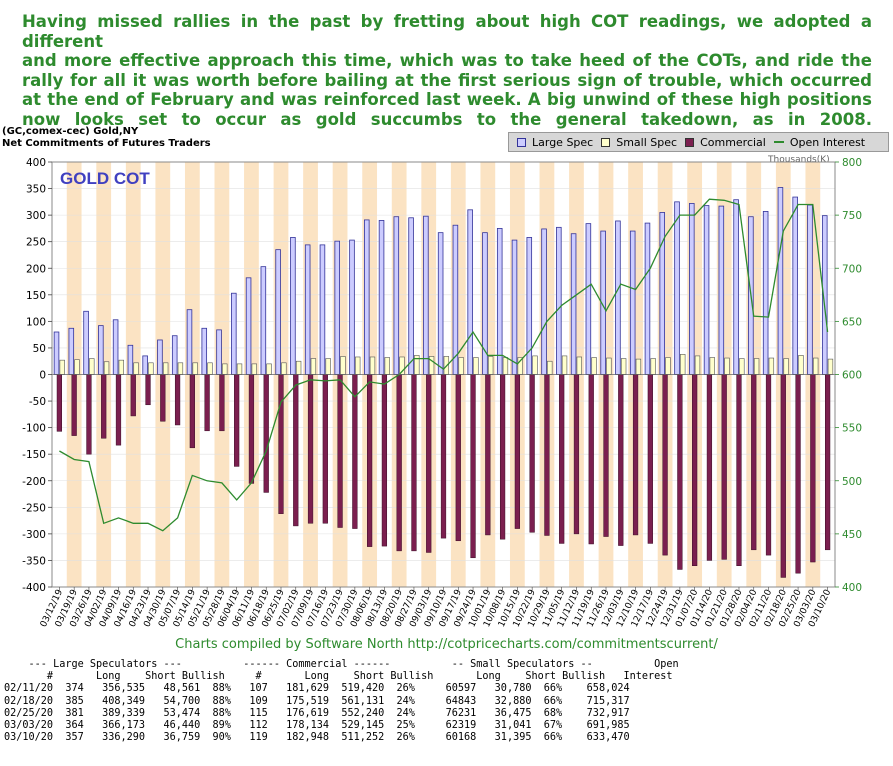 This screenshot has height=766, width=893. What do you see at coordinates (34, 482) in the screenshot?
I see `y-tick-label: -200` at bounding box center [34, 482].